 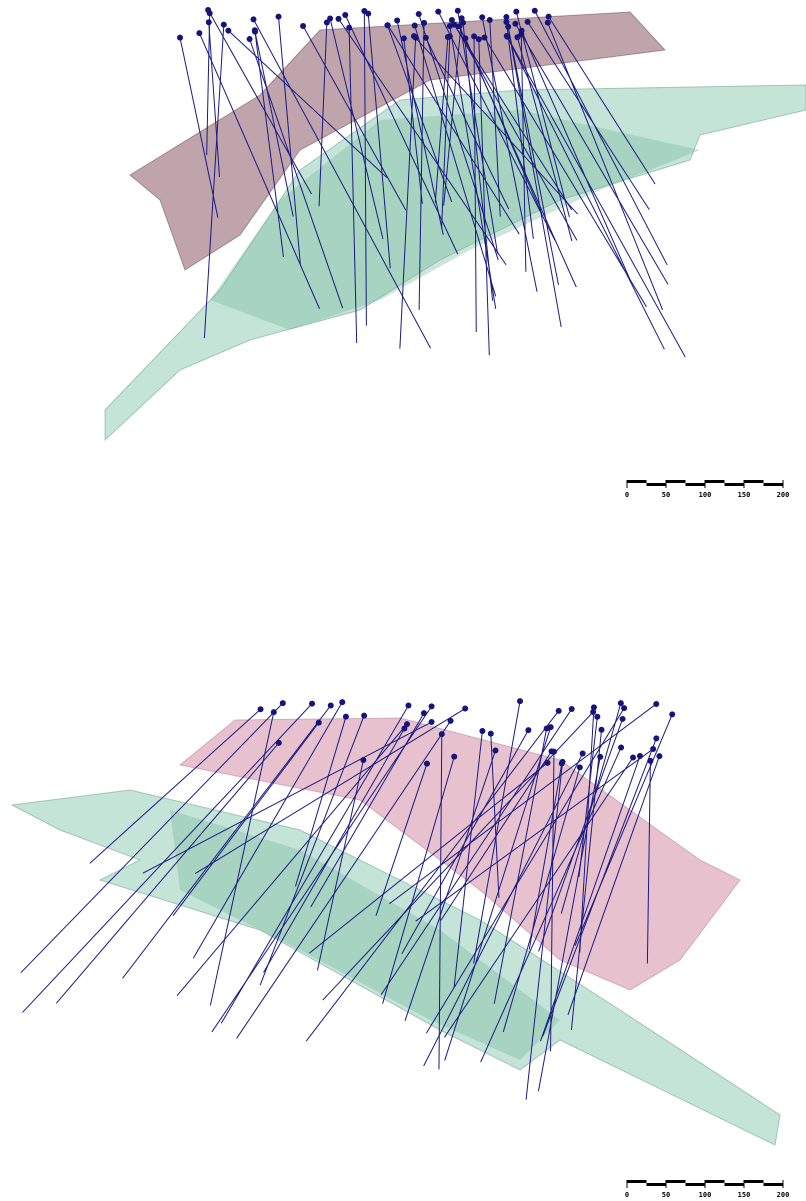 What do you see at coordinates (627, 495) in the screenshot?
I see `scale-label: 0` at bounding box center [627, 495].